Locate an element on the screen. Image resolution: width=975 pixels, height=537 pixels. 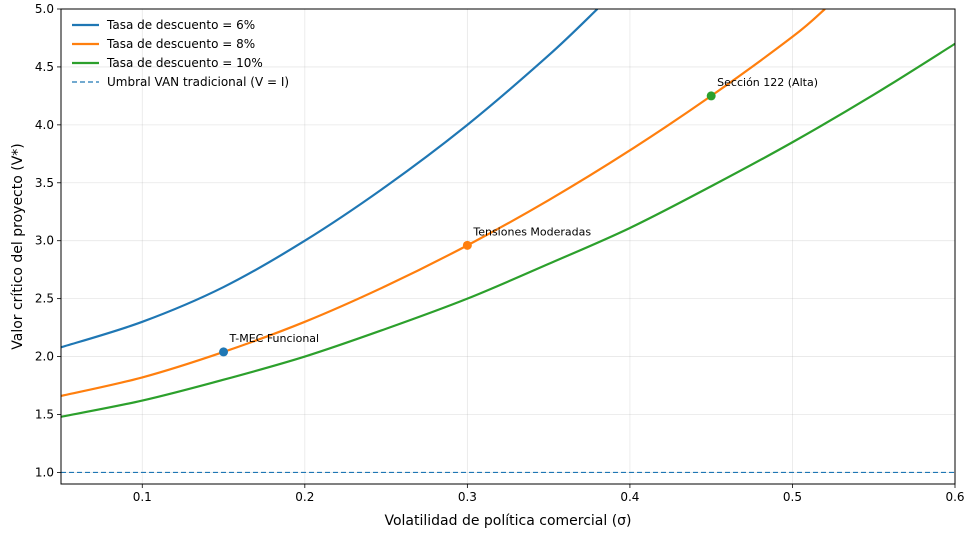
y-tick-label: 2.5 is located at coordinates (44, 299).